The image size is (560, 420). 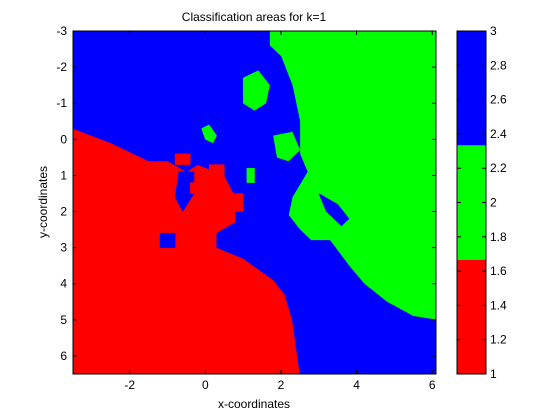 What do you see at coordinates (493, 31) in the screenshot?
I see `colorbar-tick-label: 3` at bounding box center [493, 31].